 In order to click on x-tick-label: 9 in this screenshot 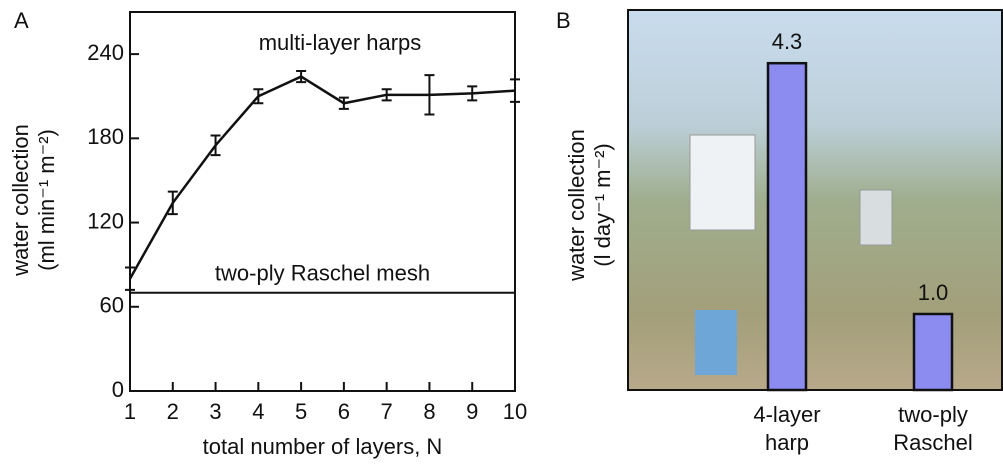, I will do `click(472, 411)`.